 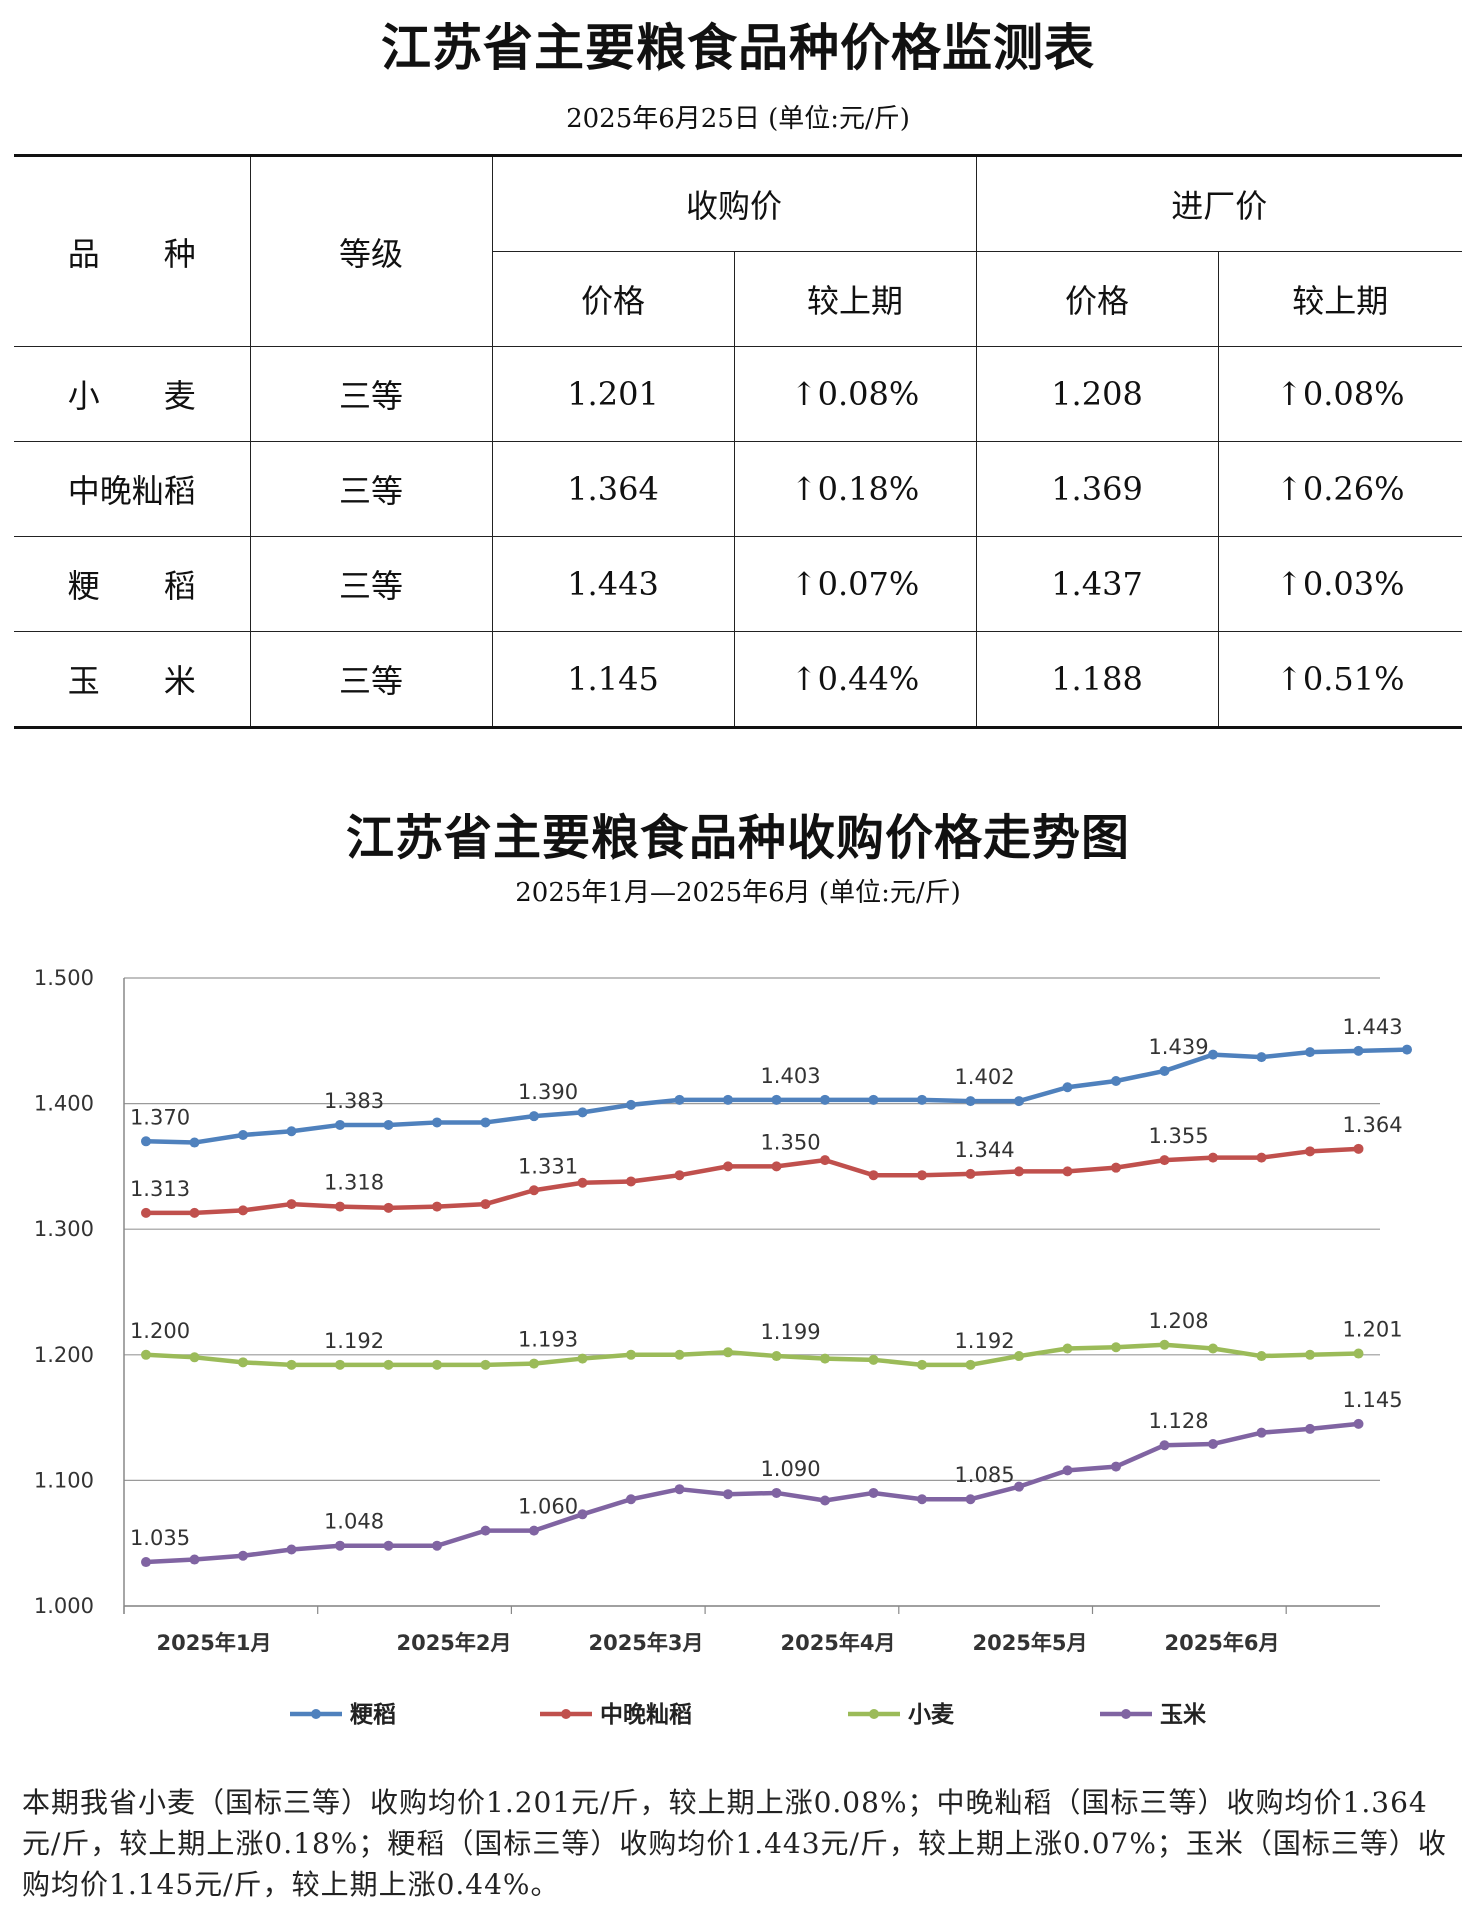 What do you see at coordinates (855, 299) in the screenshot?
I see `header-change: 较上期` at bounding box center [855, 299].